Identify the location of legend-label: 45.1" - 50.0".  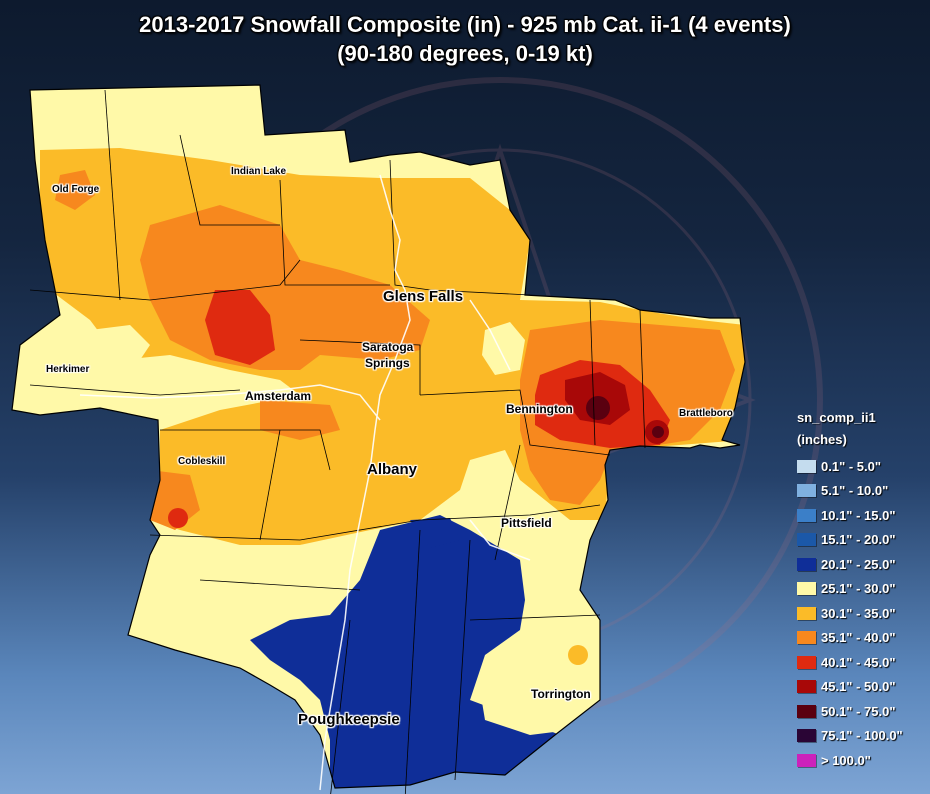
(858, 687).